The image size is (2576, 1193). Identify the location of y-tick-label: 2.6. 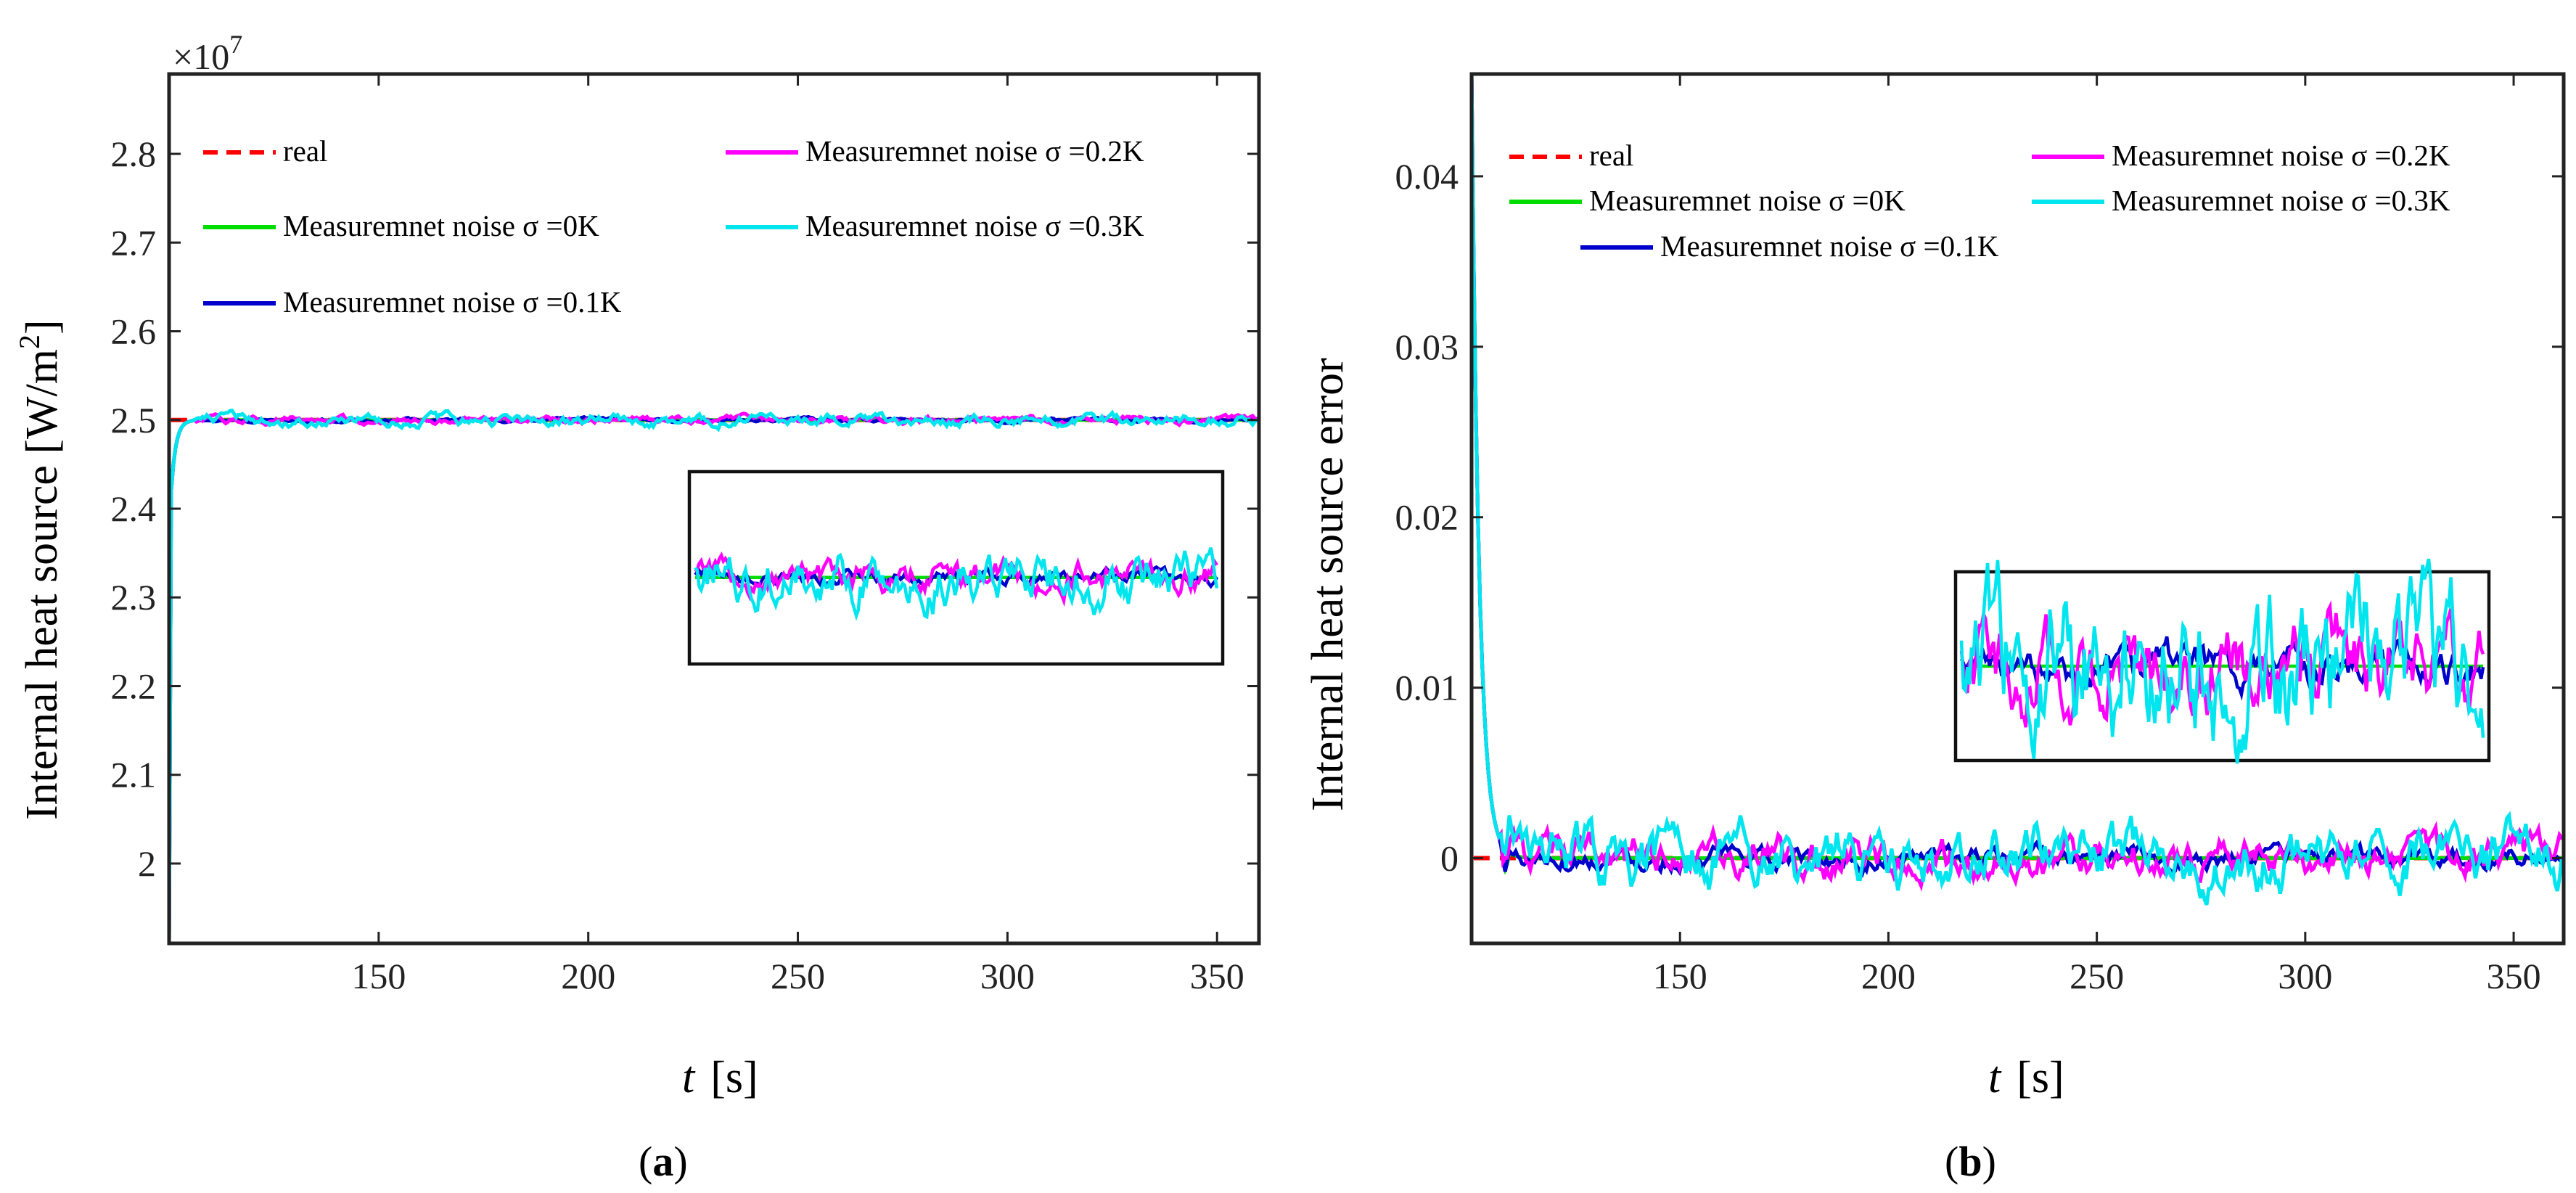
(134, 331).